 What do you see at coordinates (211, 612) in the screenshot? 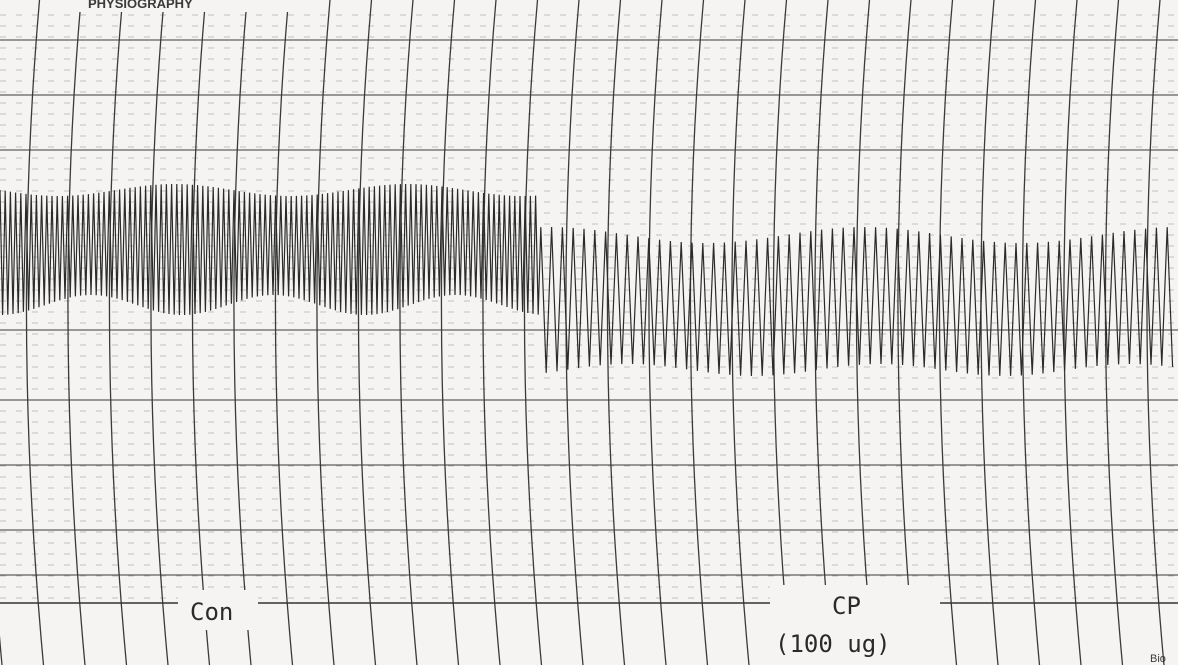
I see `control-label: Con` at bounding box center [211, 612].